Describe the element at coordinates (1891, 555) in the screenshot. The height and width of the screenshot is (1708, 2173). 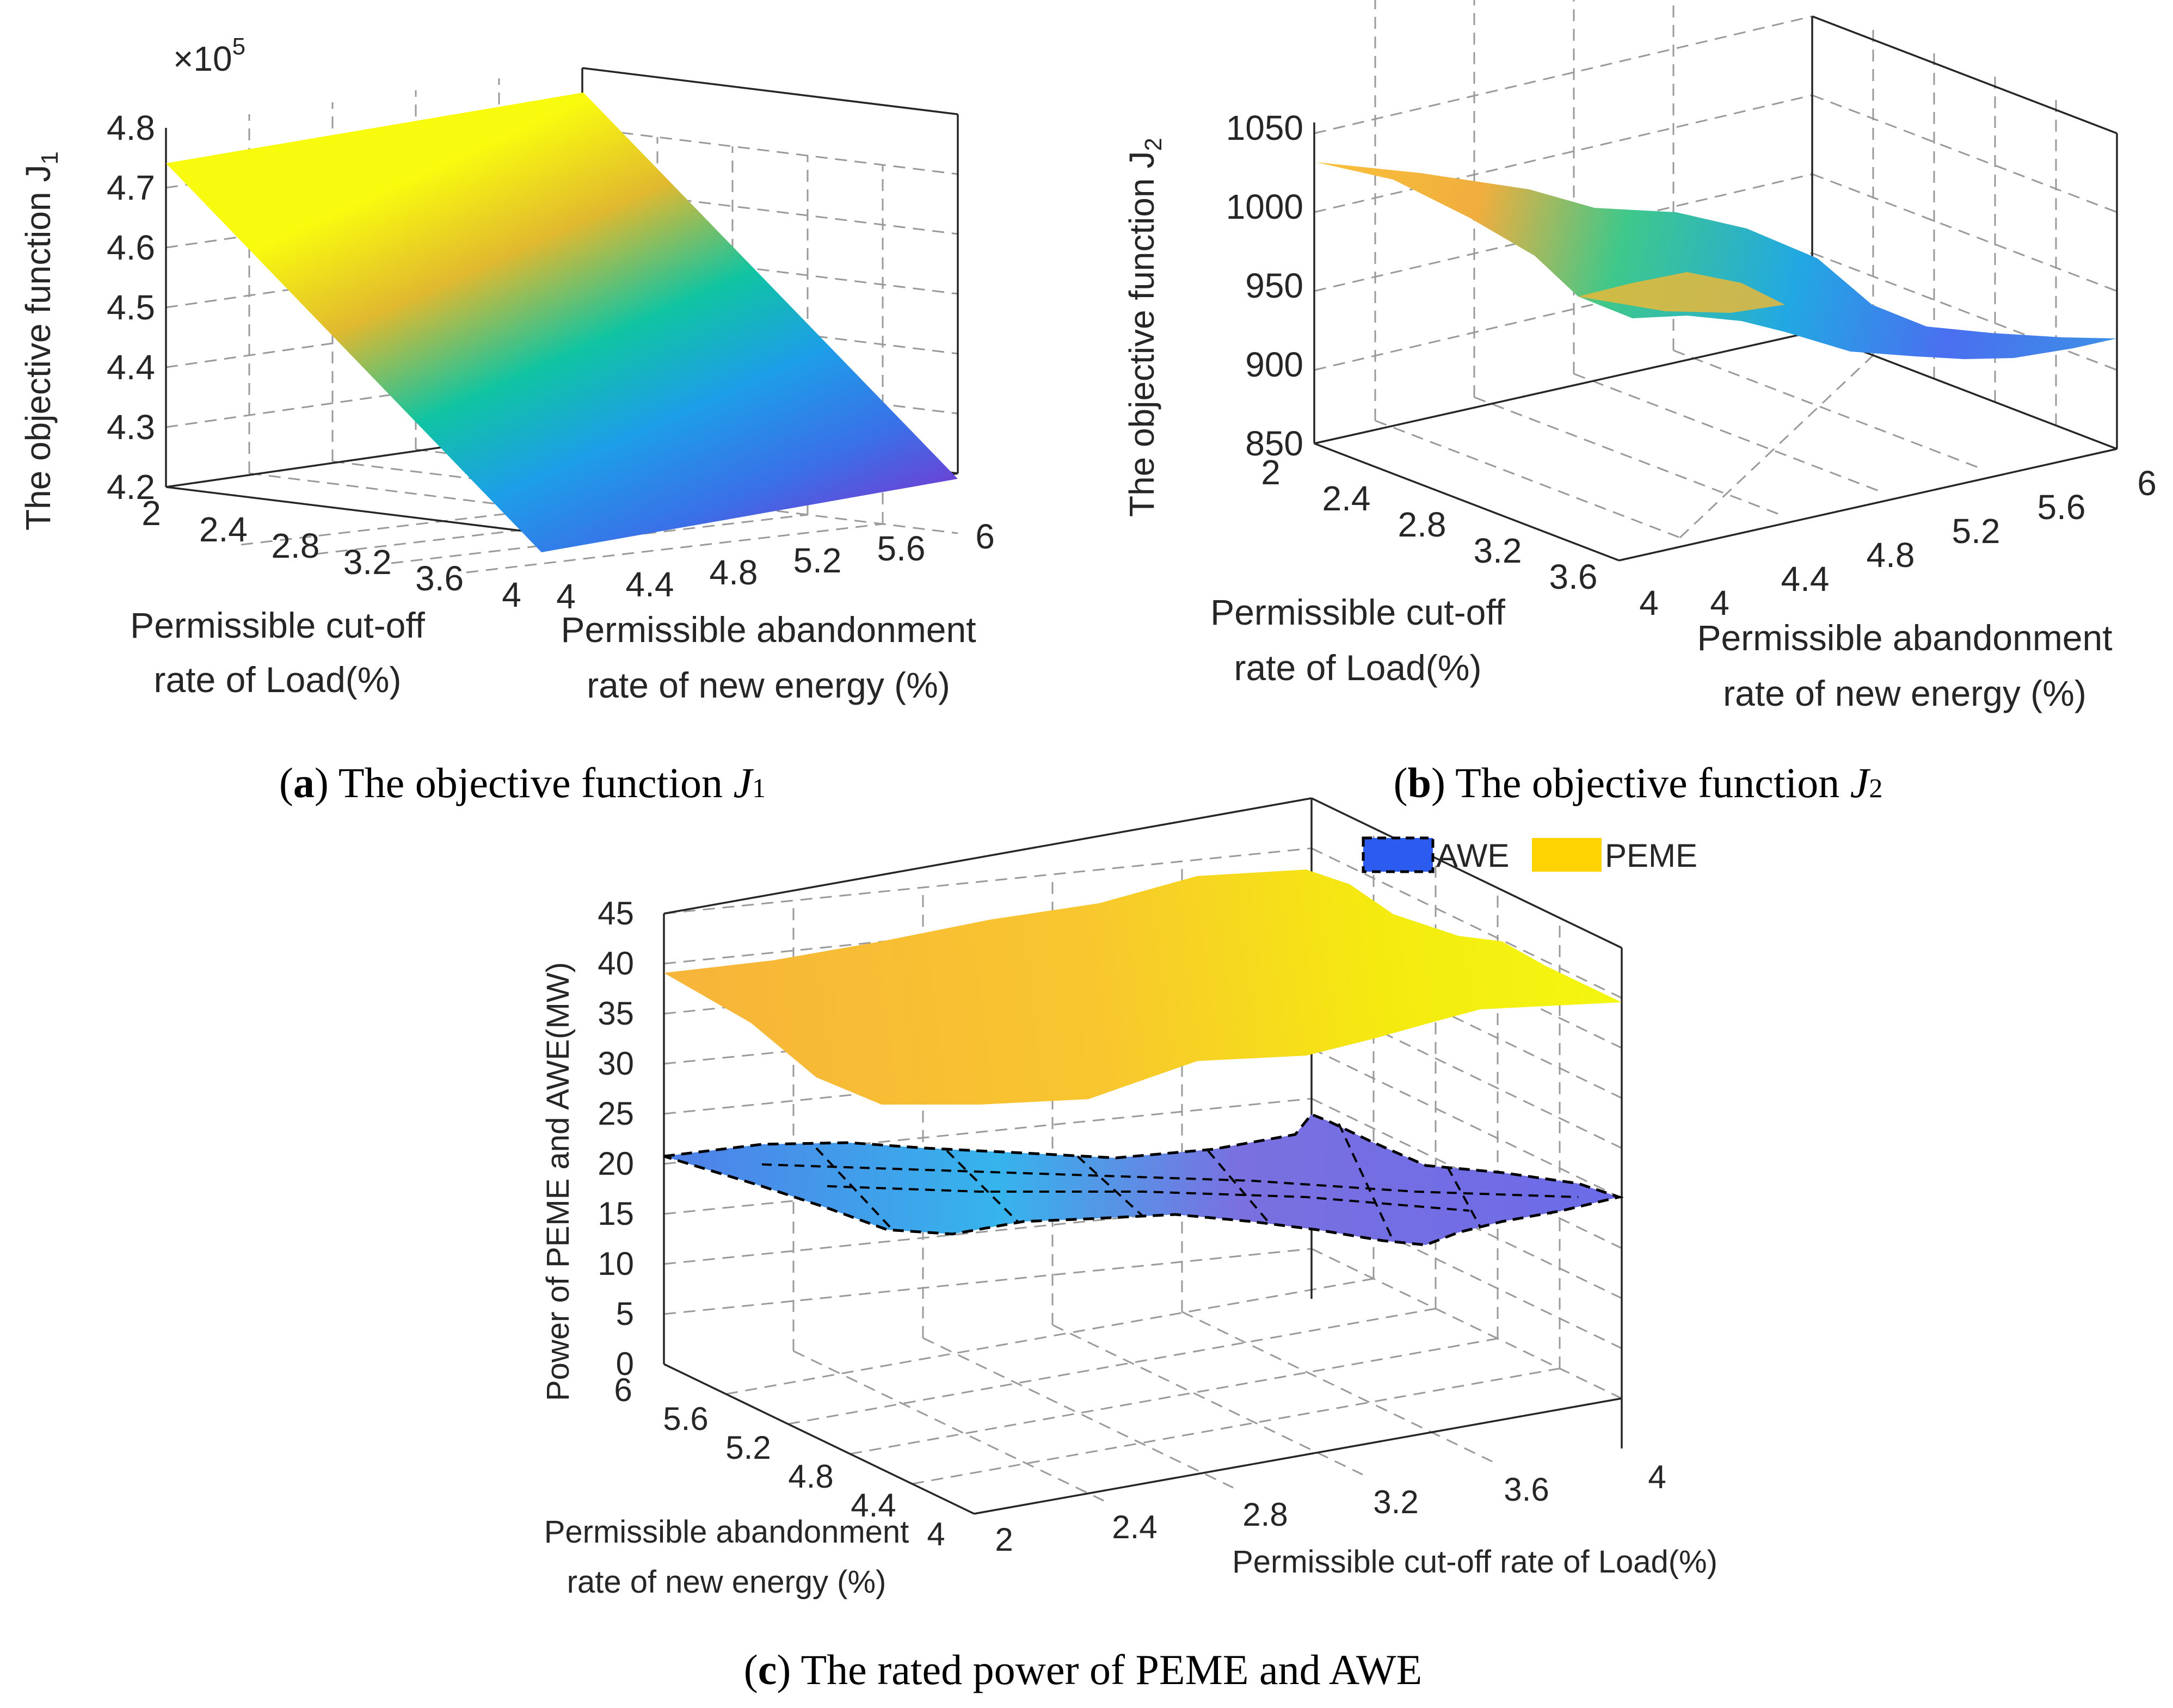
I see `panel-b-y-tick: 4.8` at that location.